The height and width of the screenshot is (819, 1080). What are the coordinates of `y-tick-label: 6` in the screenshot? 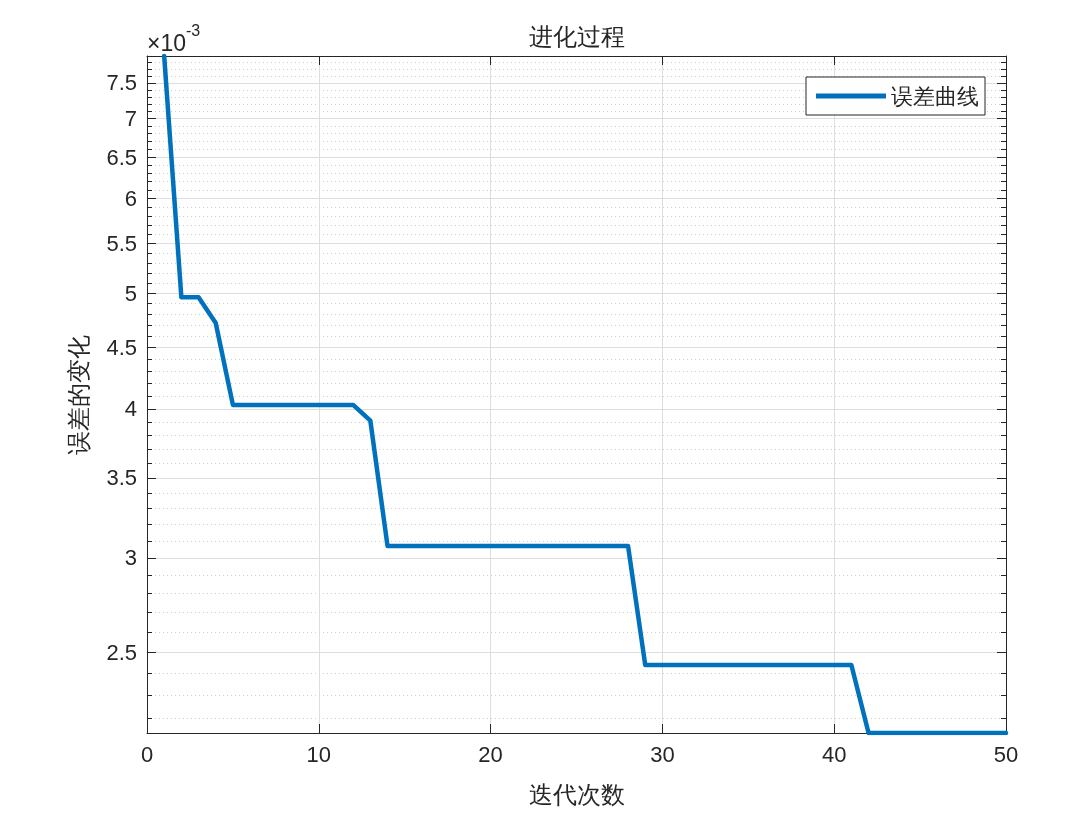 It's located at (130, 199).